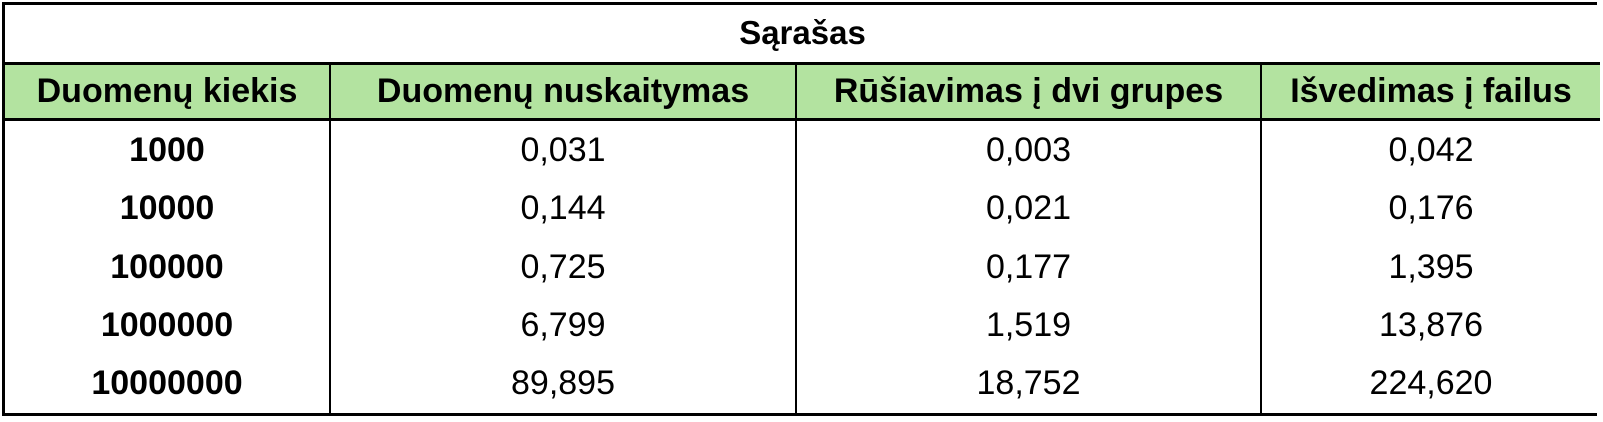 The image size is (1603, 422). What do you see at coordinates (1028, 325) in the screenshot?
I see `table-cell: 1,519` at bounding box center [1028, 325].